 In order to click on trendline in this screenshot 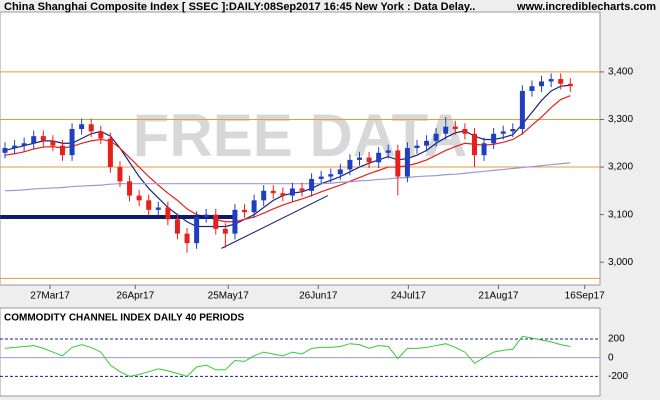, I will do `click(275, 222)`.